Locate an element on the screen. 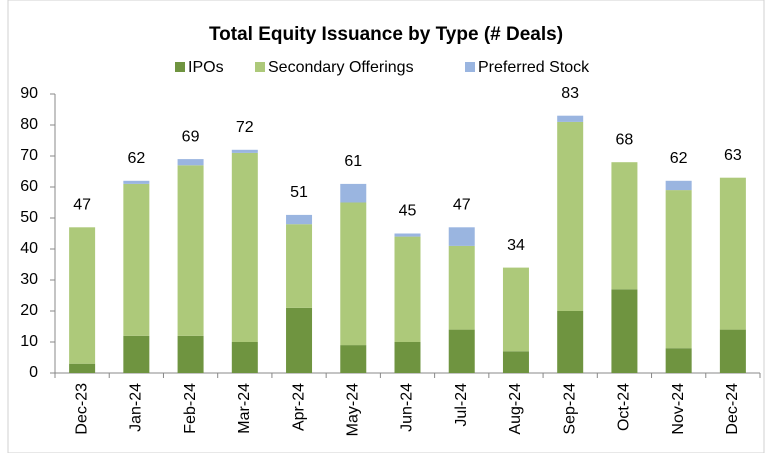  y-tick-label: 30 is located at coordinates (29, 279).